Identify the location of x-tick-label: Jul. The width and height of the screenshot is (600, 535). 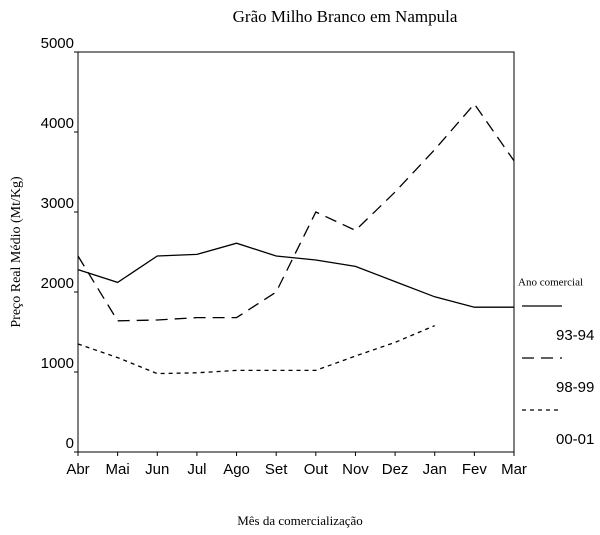
(196, 469).